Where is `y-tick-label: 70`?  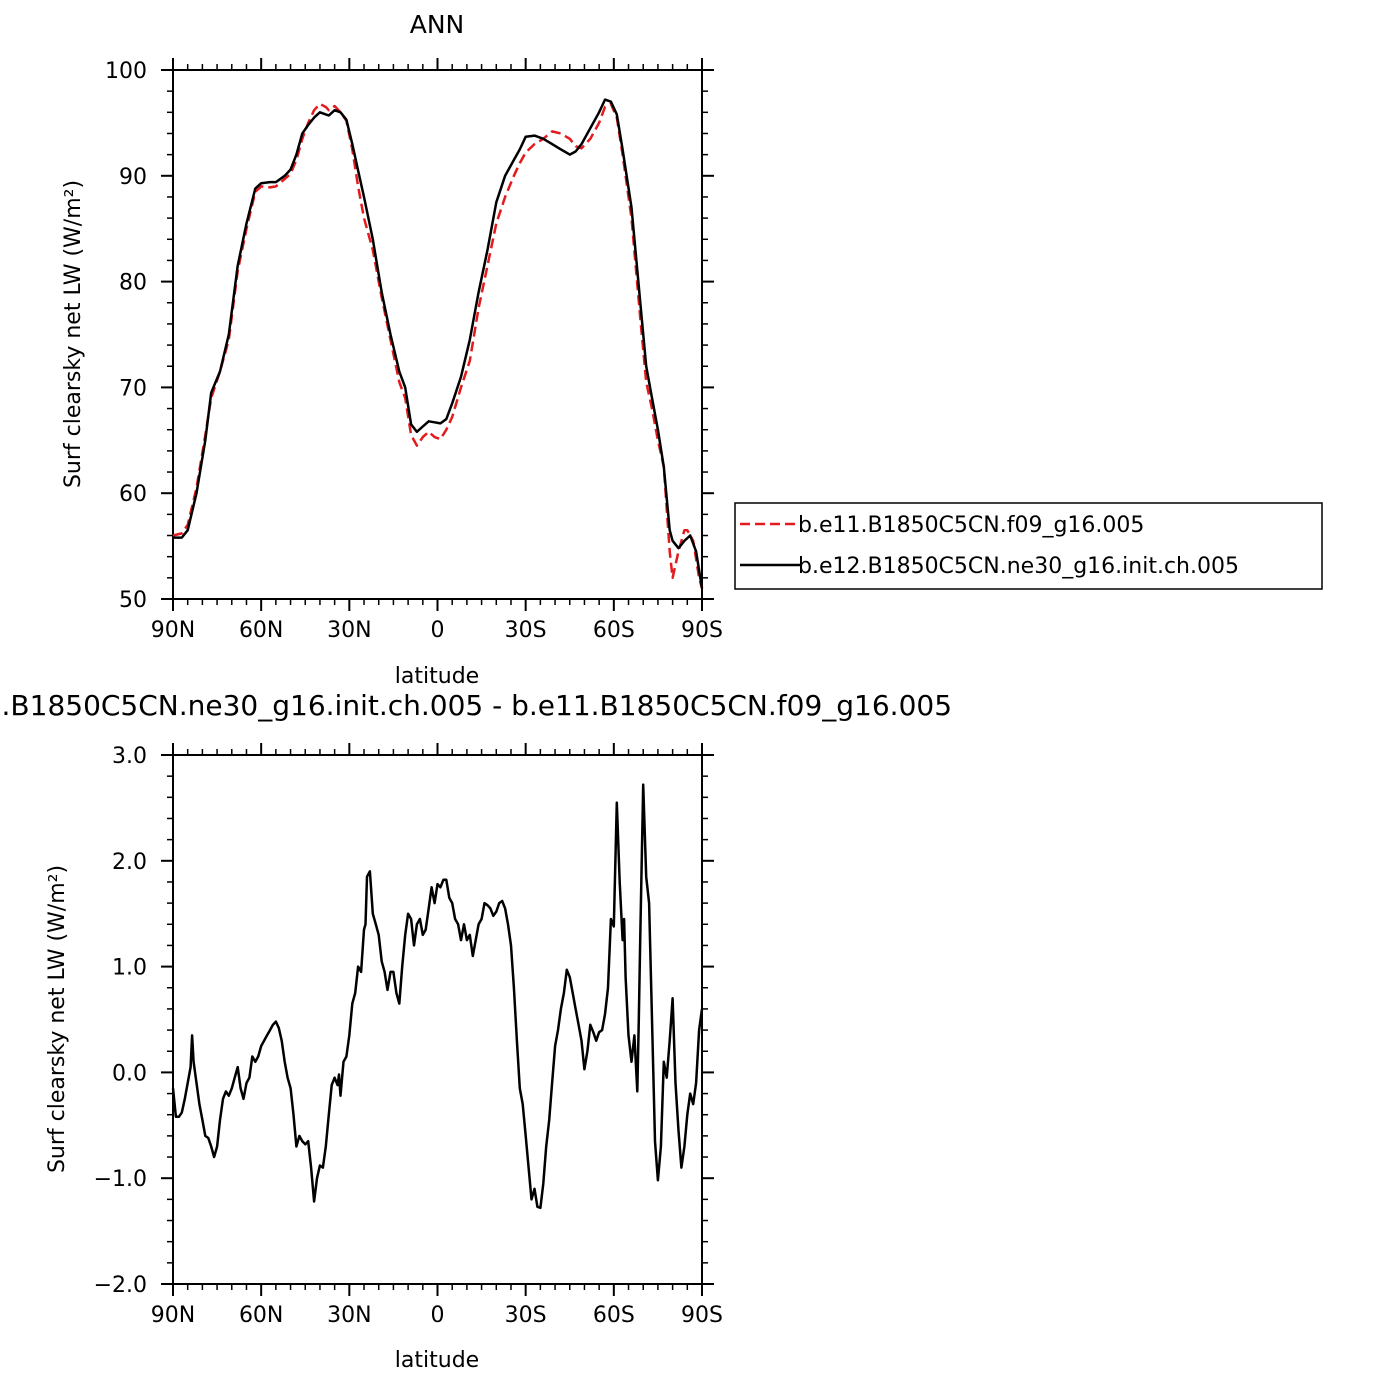 y-tick-label: 70 is located at coordinates (133, 388).